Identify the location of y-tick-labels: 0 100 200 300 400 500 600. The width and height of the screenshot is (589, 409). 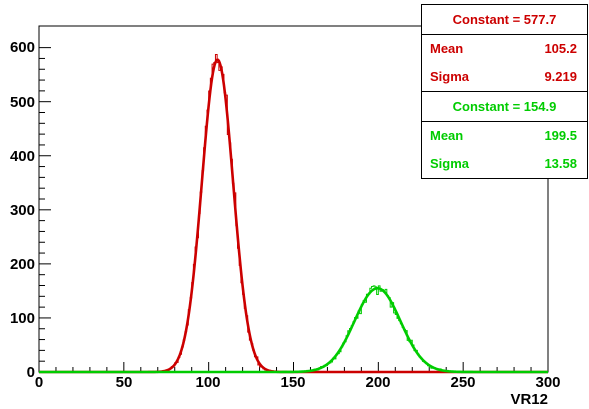
(22, 210).